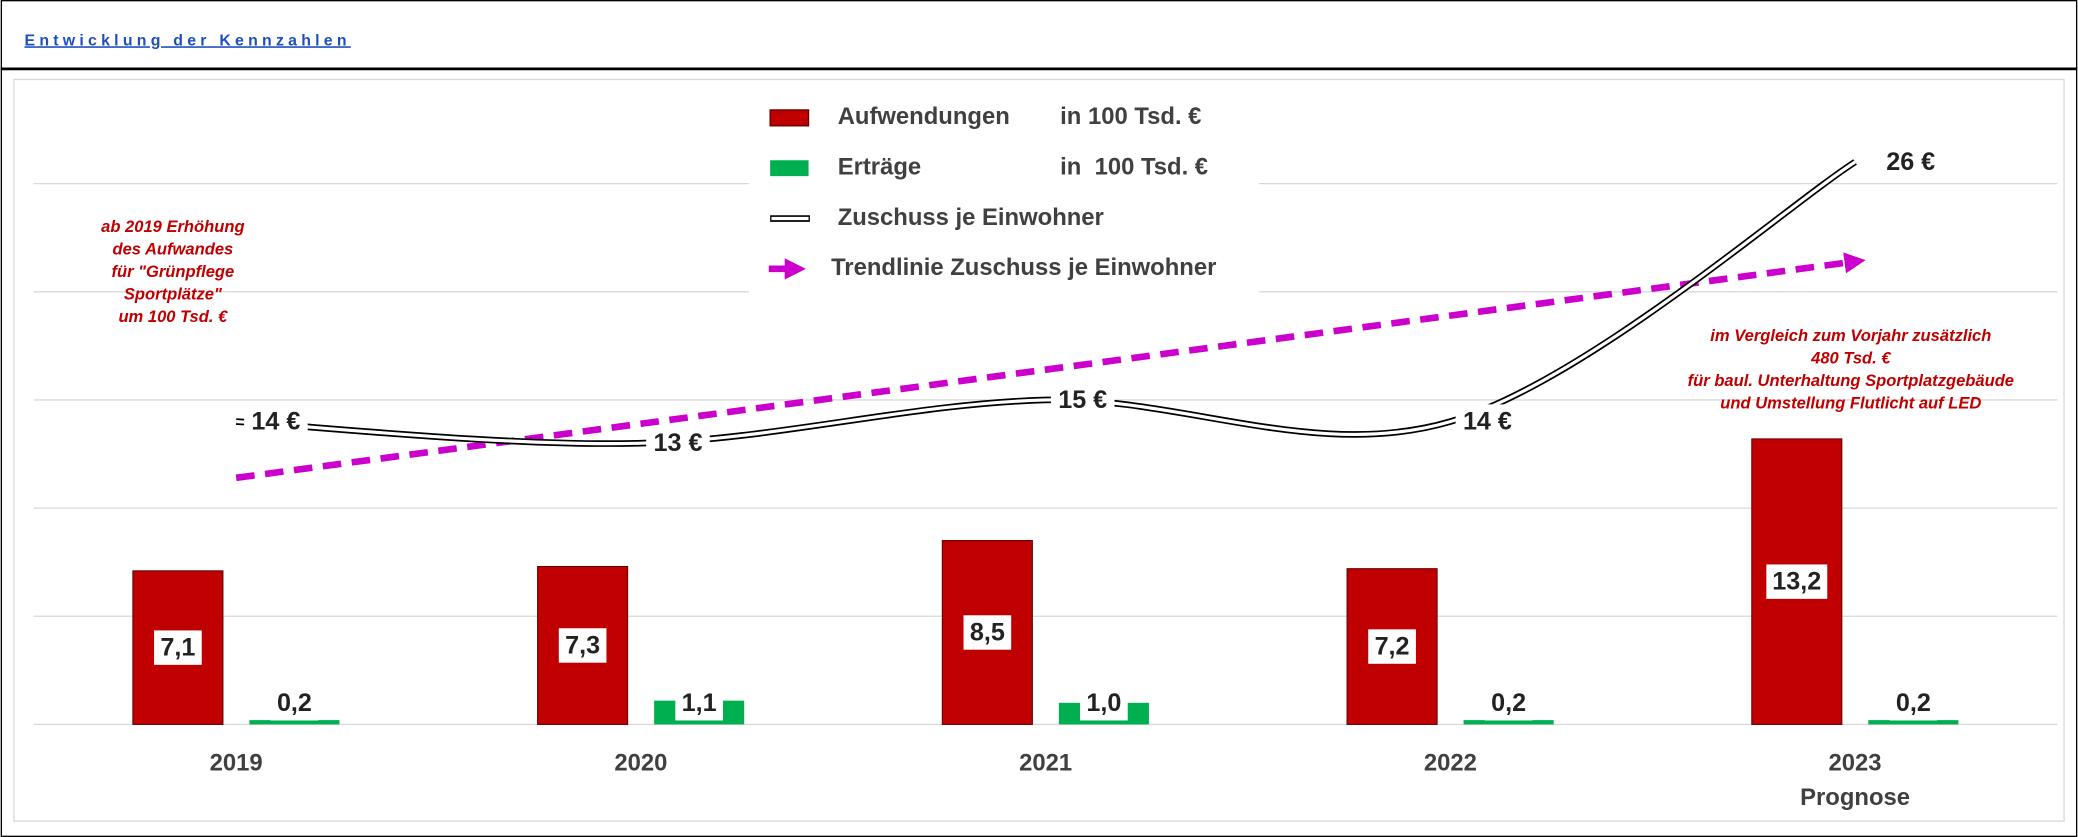 This screenshot has height=837, width=2078. What do you see at coordinates (1023, 267) in the screenshot?
I see `legend-label: Trendlinie Zuschuss je Einwohner` at bounding box center [1023, 267].